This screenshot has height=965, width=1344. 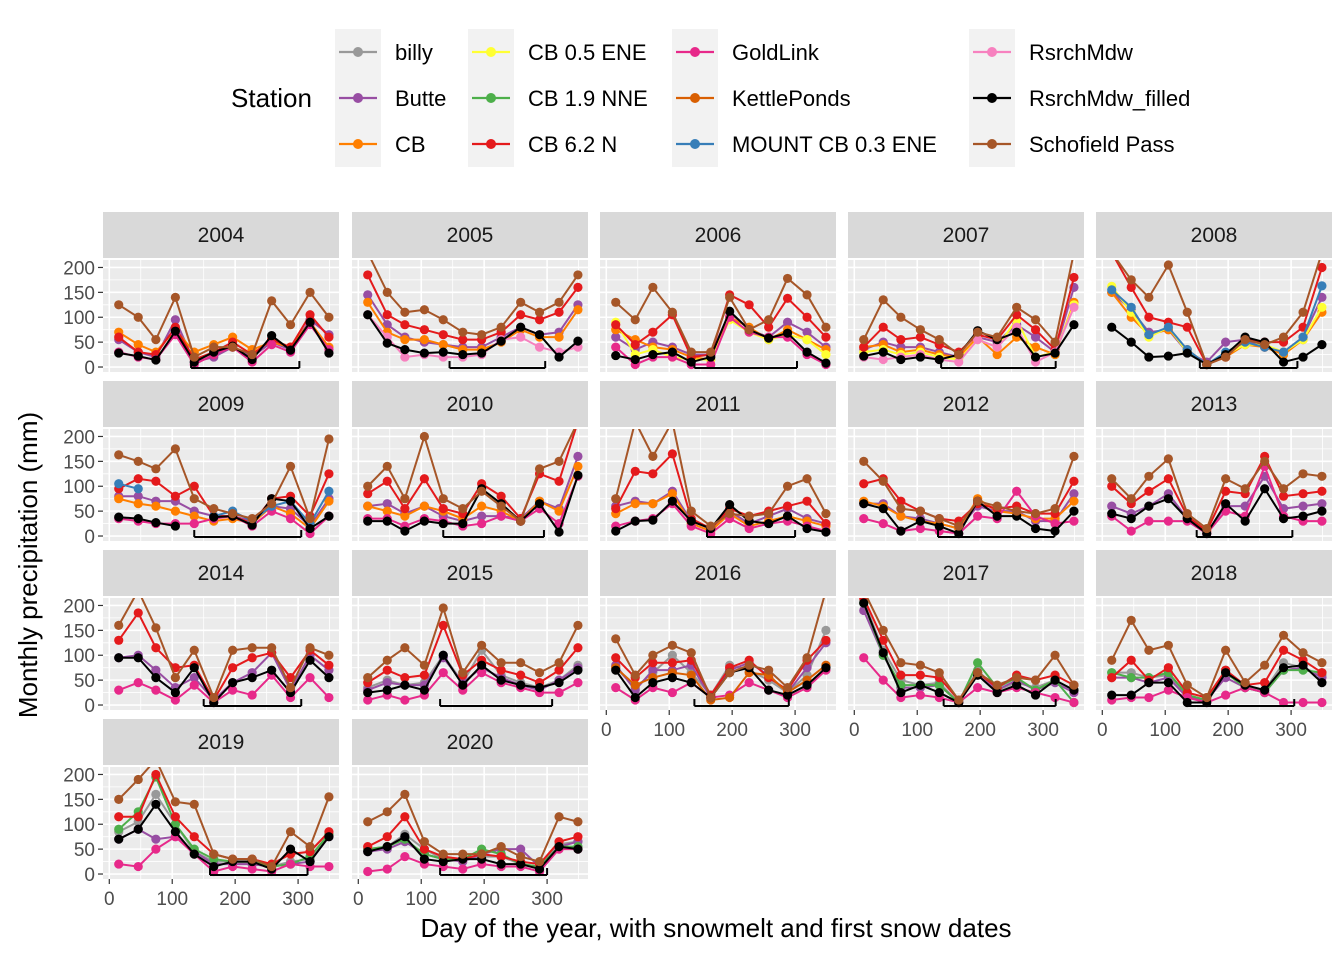 What do you see at coordinates (470, 404) in the screenshot?
I see `panel-strip-label: 2010` at bounding box center [470, 404].